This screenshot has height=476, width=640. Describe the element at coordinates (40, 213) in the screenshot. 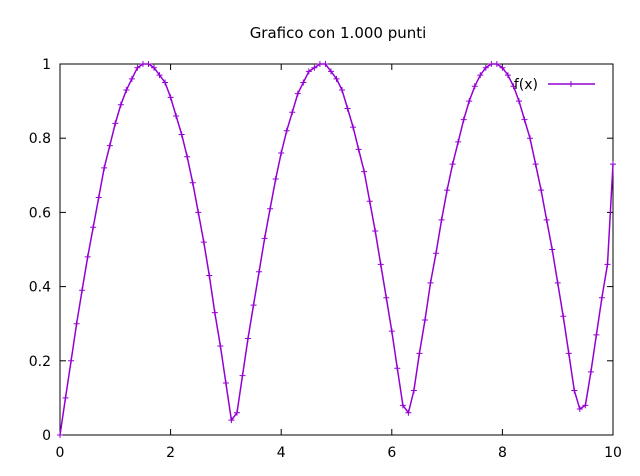

I see `y-tick-label: 0.6` at that location.